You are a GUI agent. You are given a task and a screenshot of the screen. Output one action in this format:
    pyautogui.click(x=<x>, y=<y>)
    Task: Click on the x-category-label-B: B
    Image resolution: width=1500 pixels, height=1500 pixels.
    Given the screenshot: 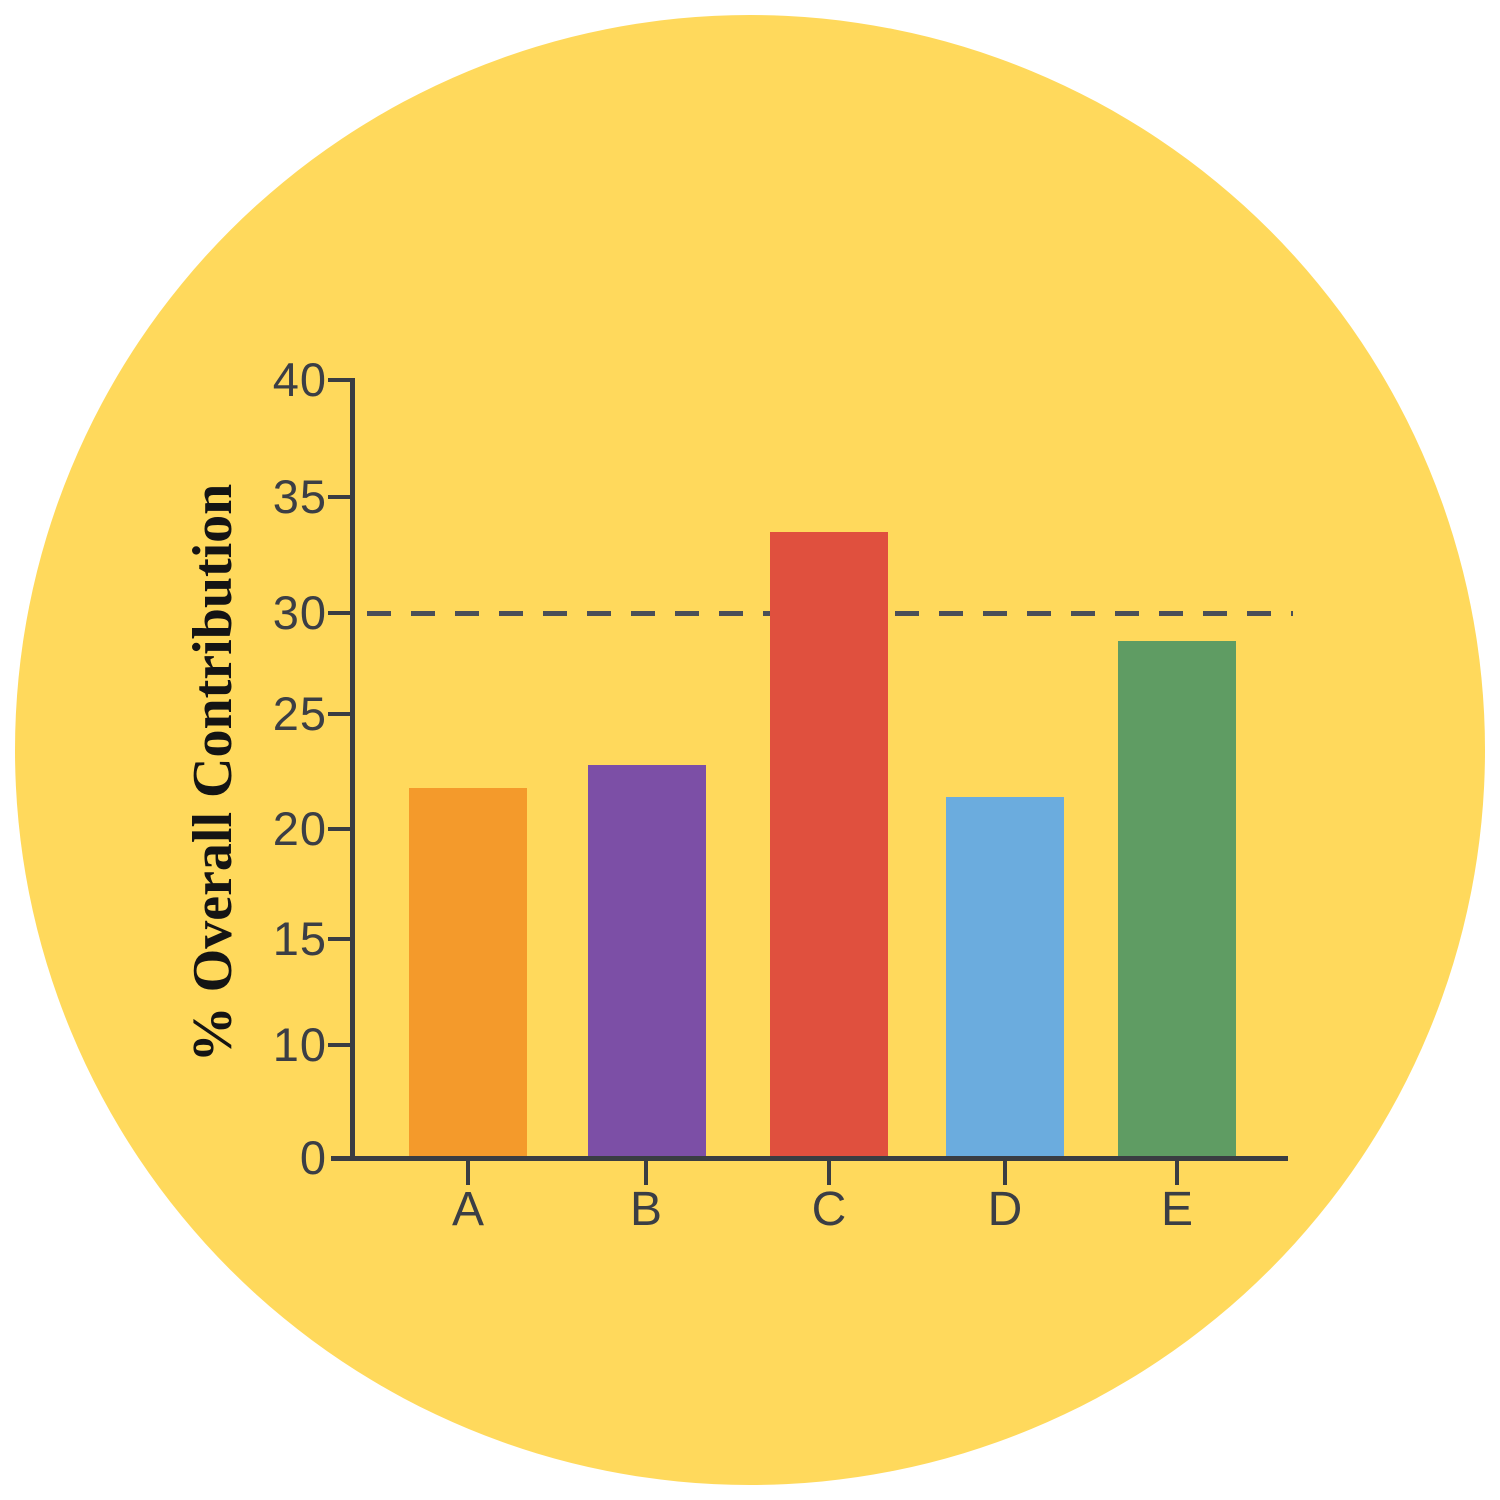 What is the action you would take?
    pyautogui.click(x=645, y=1209)
    